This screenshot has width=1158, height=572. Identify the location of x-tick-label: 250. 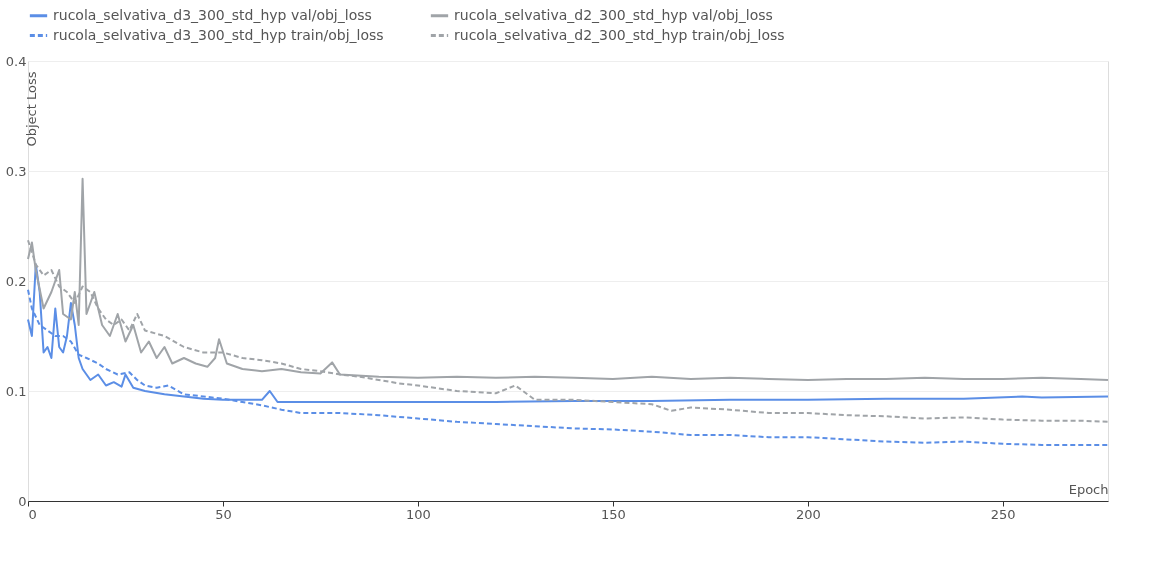
(1003, 514).